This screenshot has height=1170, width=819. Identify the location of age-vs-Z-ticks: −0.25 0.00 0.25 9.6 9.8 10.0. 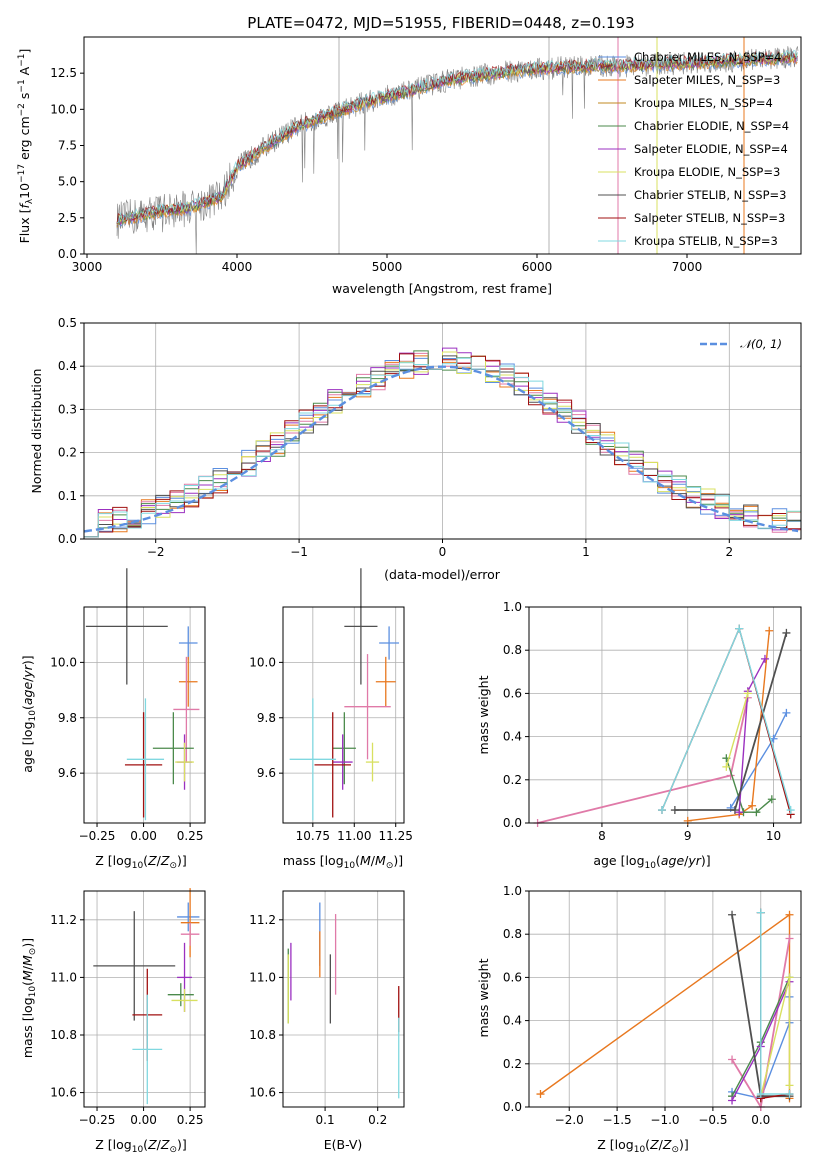
(127, 725).